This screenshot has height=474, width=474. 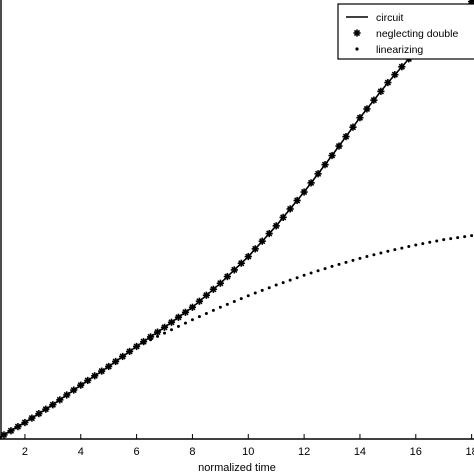 What do you see at coordinates (192, 452) in the screenshot?
I see `x-tick-label: 8` at bounding box center [192, 452].